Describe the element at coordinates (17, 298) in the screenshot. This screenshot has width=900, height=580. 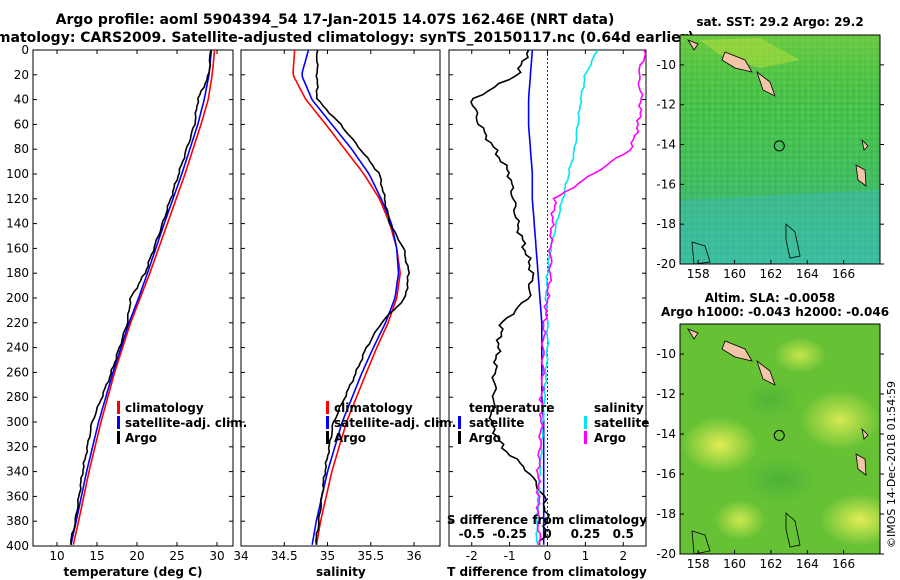
I see `y-tick-label: 200` at that location.